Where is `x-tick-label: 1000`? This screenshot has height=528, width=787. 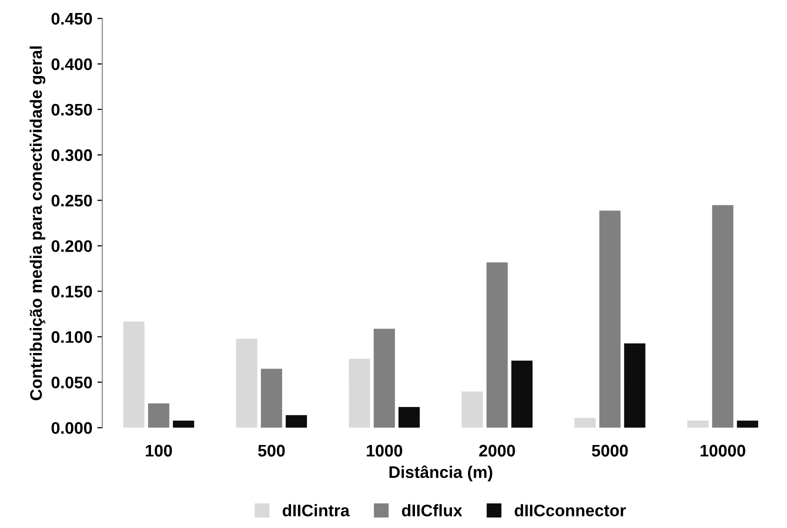
x-tick-label: 1000 is located at coordinates (384, 450).